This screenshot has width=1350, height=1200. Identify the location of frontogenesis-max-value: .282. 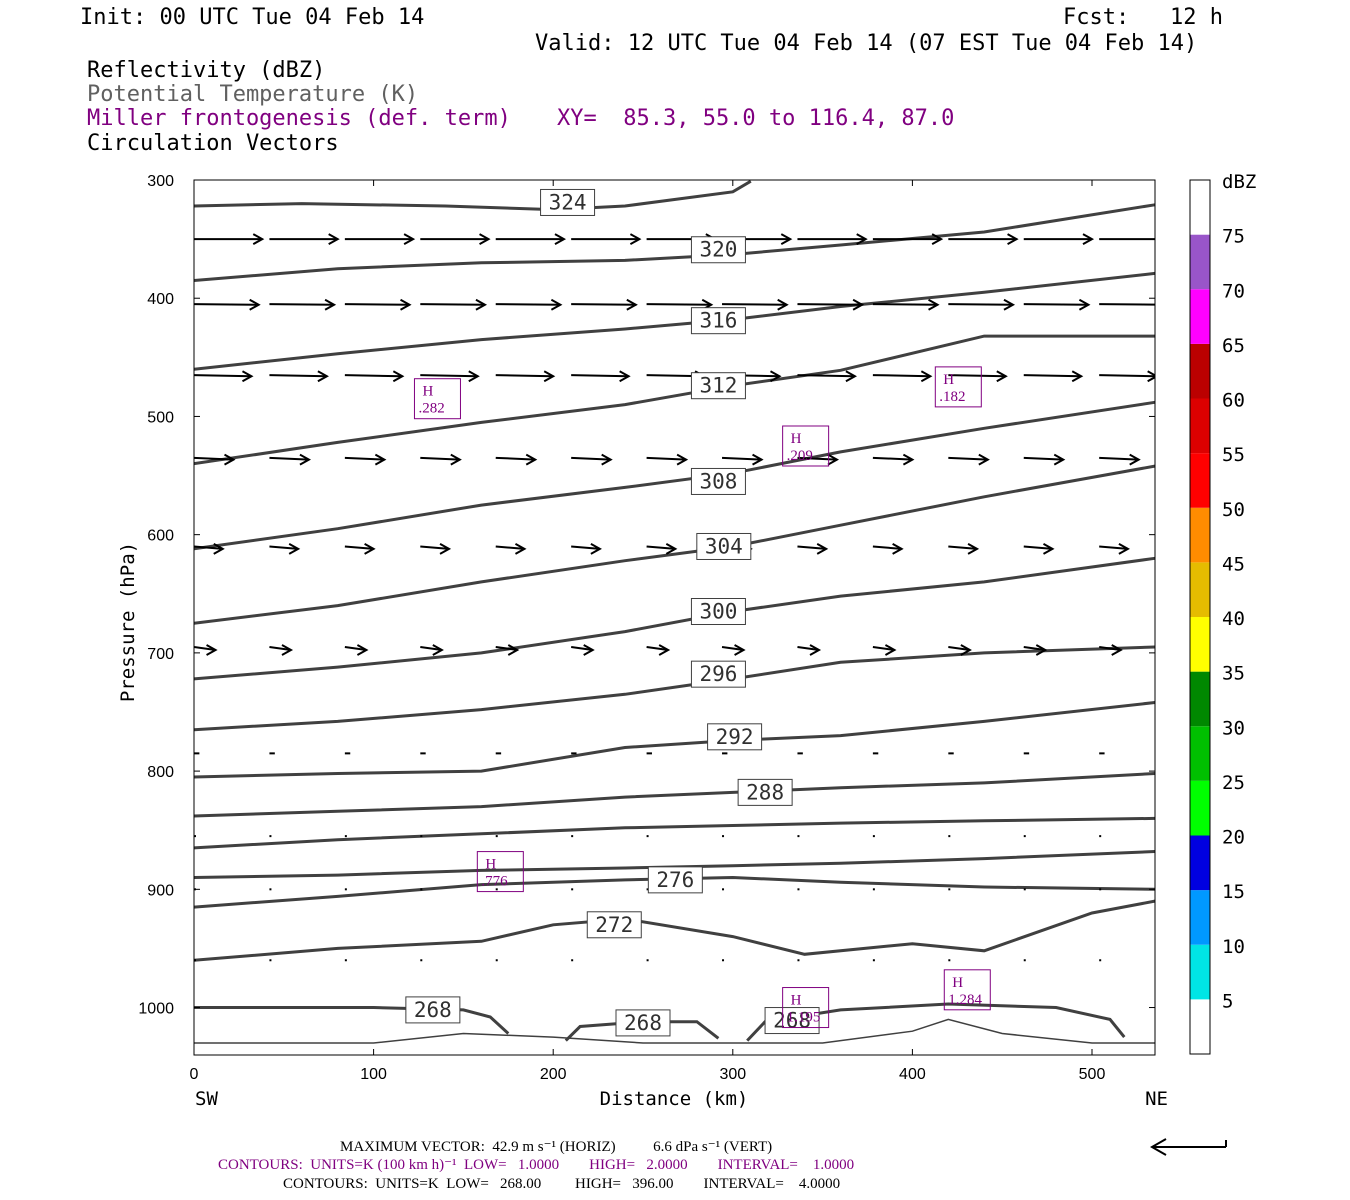
(431, 409).